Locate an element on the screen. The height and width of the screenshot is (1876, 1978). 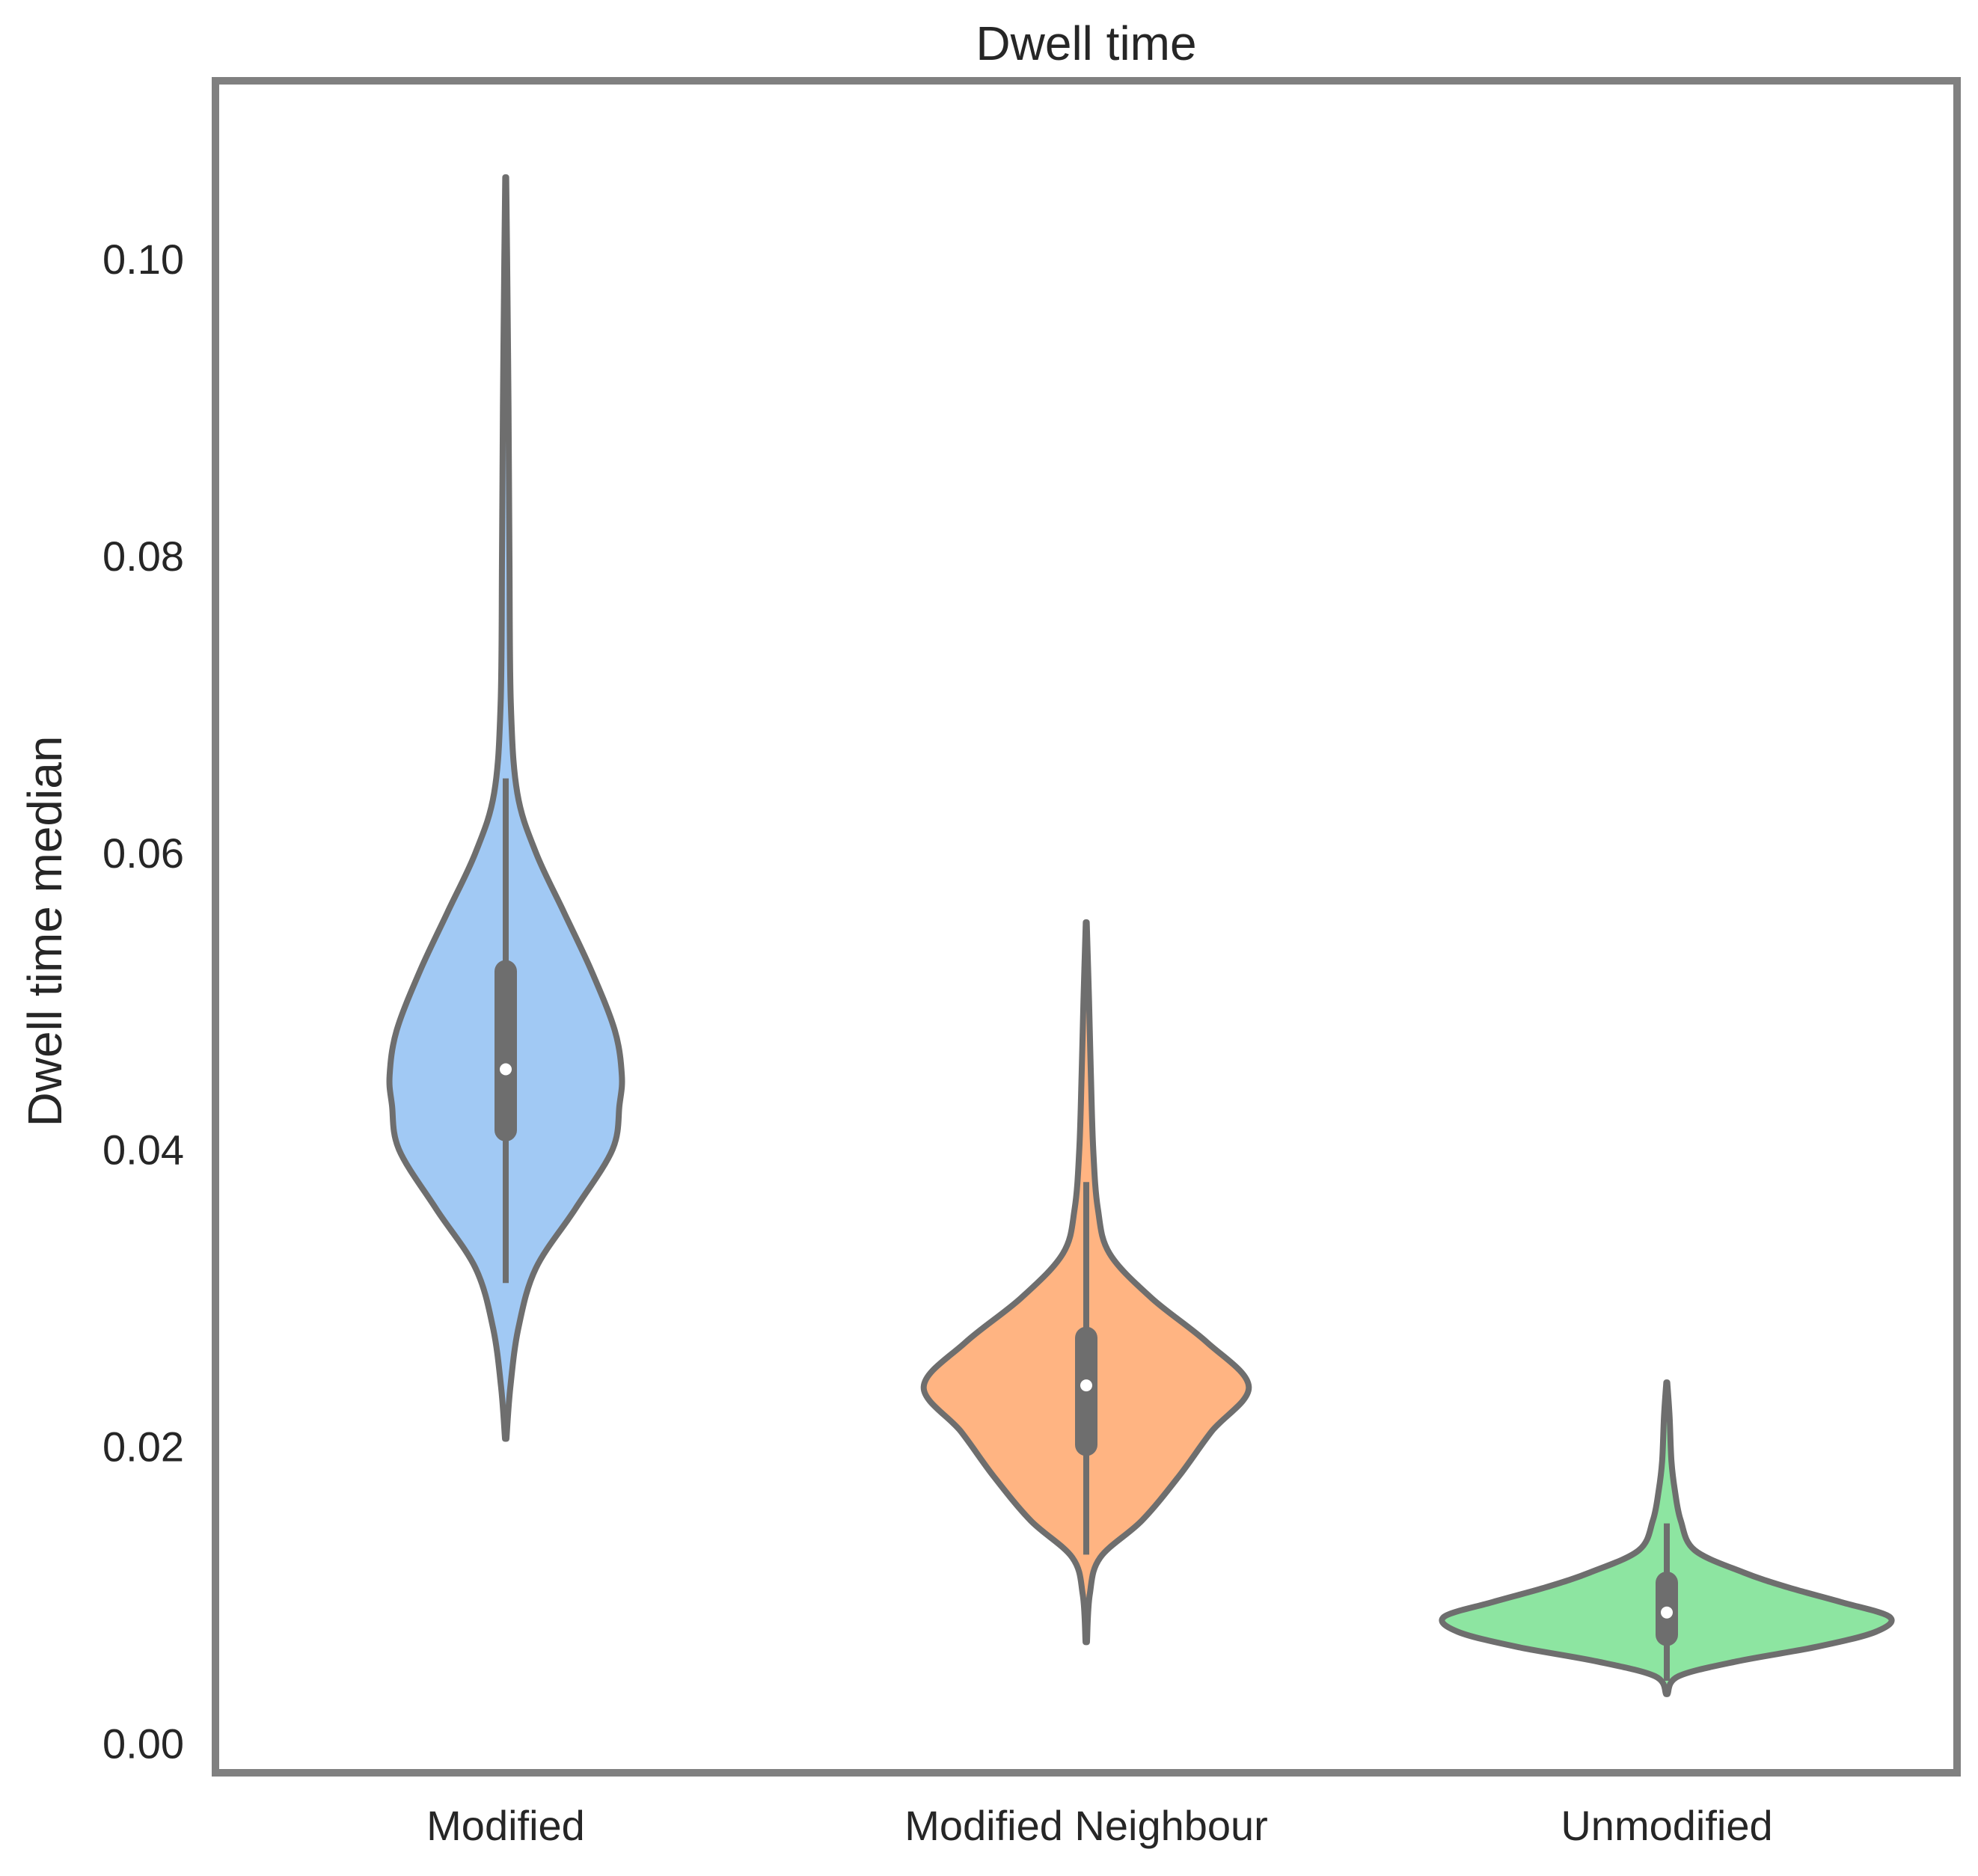
y-tick-labels: 0.00 0.02 0.04 0.06 0.08 0.10 is located at coordinates (143, 1002).